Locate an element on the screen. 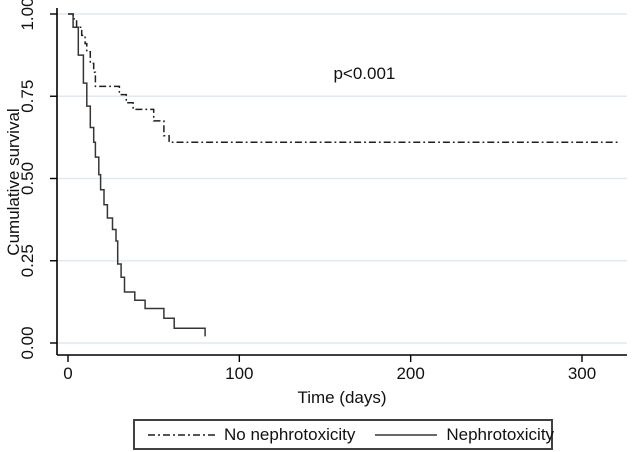 The width and height of the screenshot is (632, 452). legend-label-no-nephrotoxicity: No nephrotoxicity is located at coordinates (290, 434).